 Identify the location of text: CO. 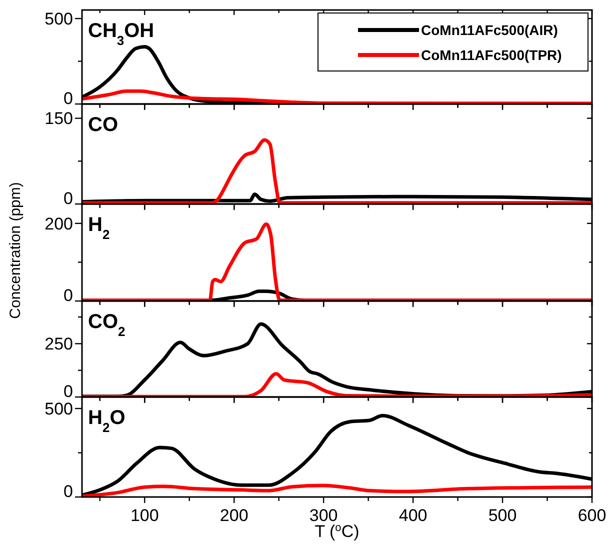
(103, 125).